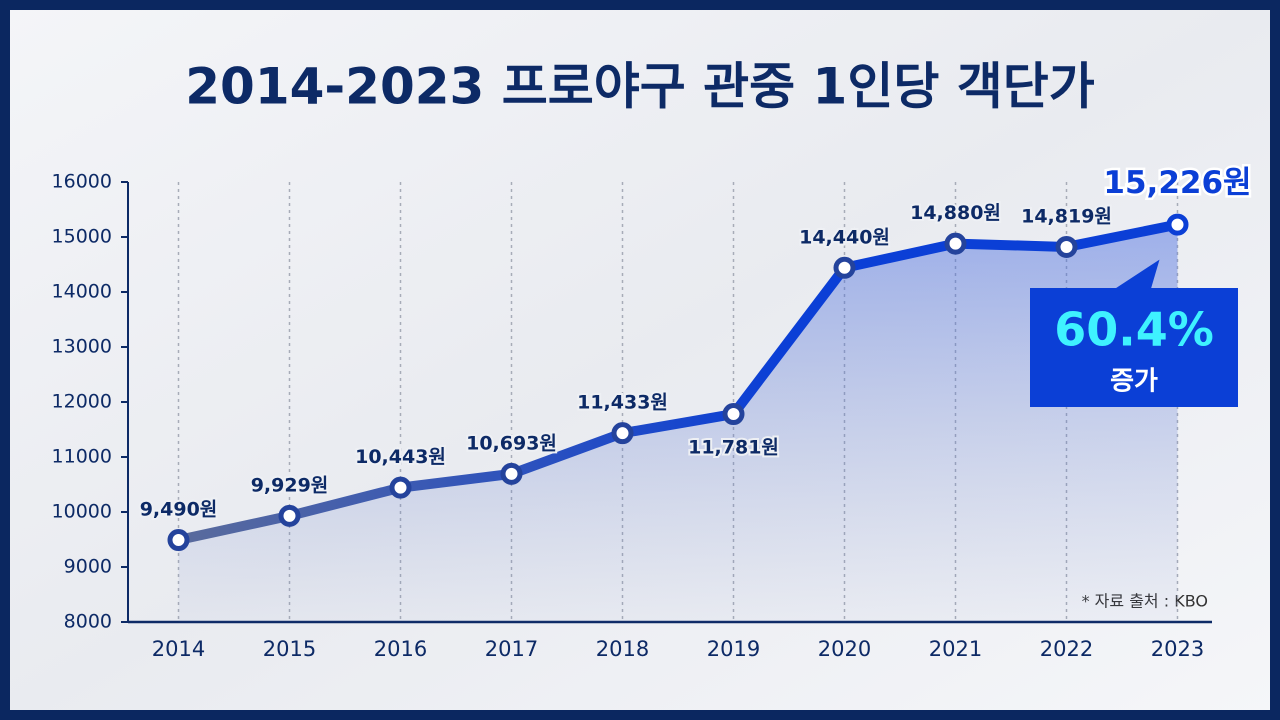  Describe the element at coordinates (82, 237) in the screenshot. I see `y-tick-label: 15000` at that location.